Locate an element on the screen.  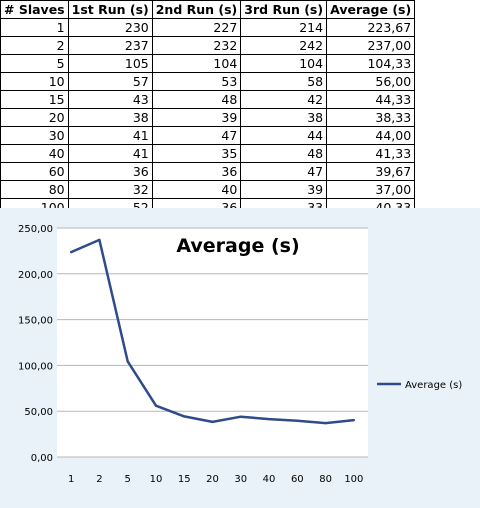
col-header-average: Average (s) is located at coordinates (371, 9).